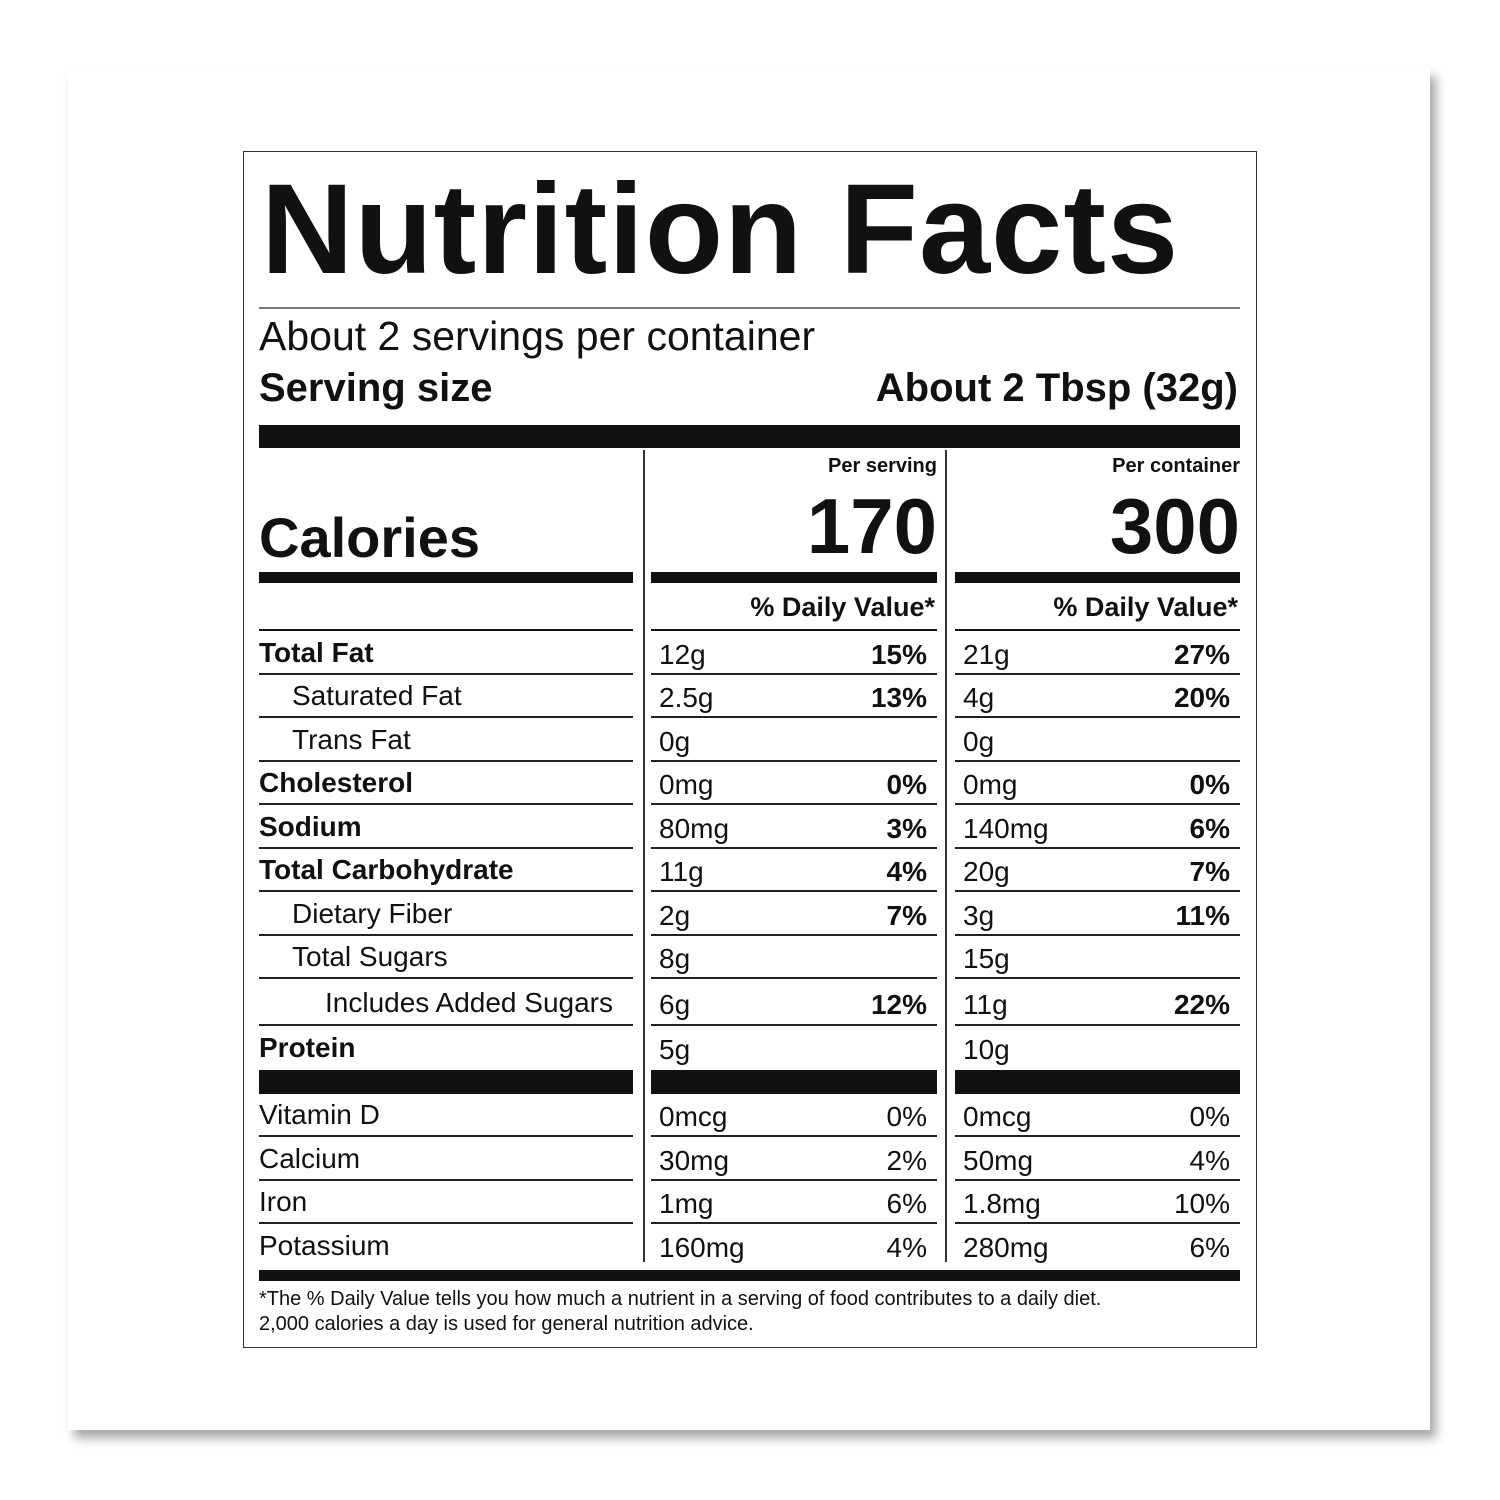 The height and width of the screenshot is (1500, 1500). I want to click on amount: 280mg, so click(1006, 1247).